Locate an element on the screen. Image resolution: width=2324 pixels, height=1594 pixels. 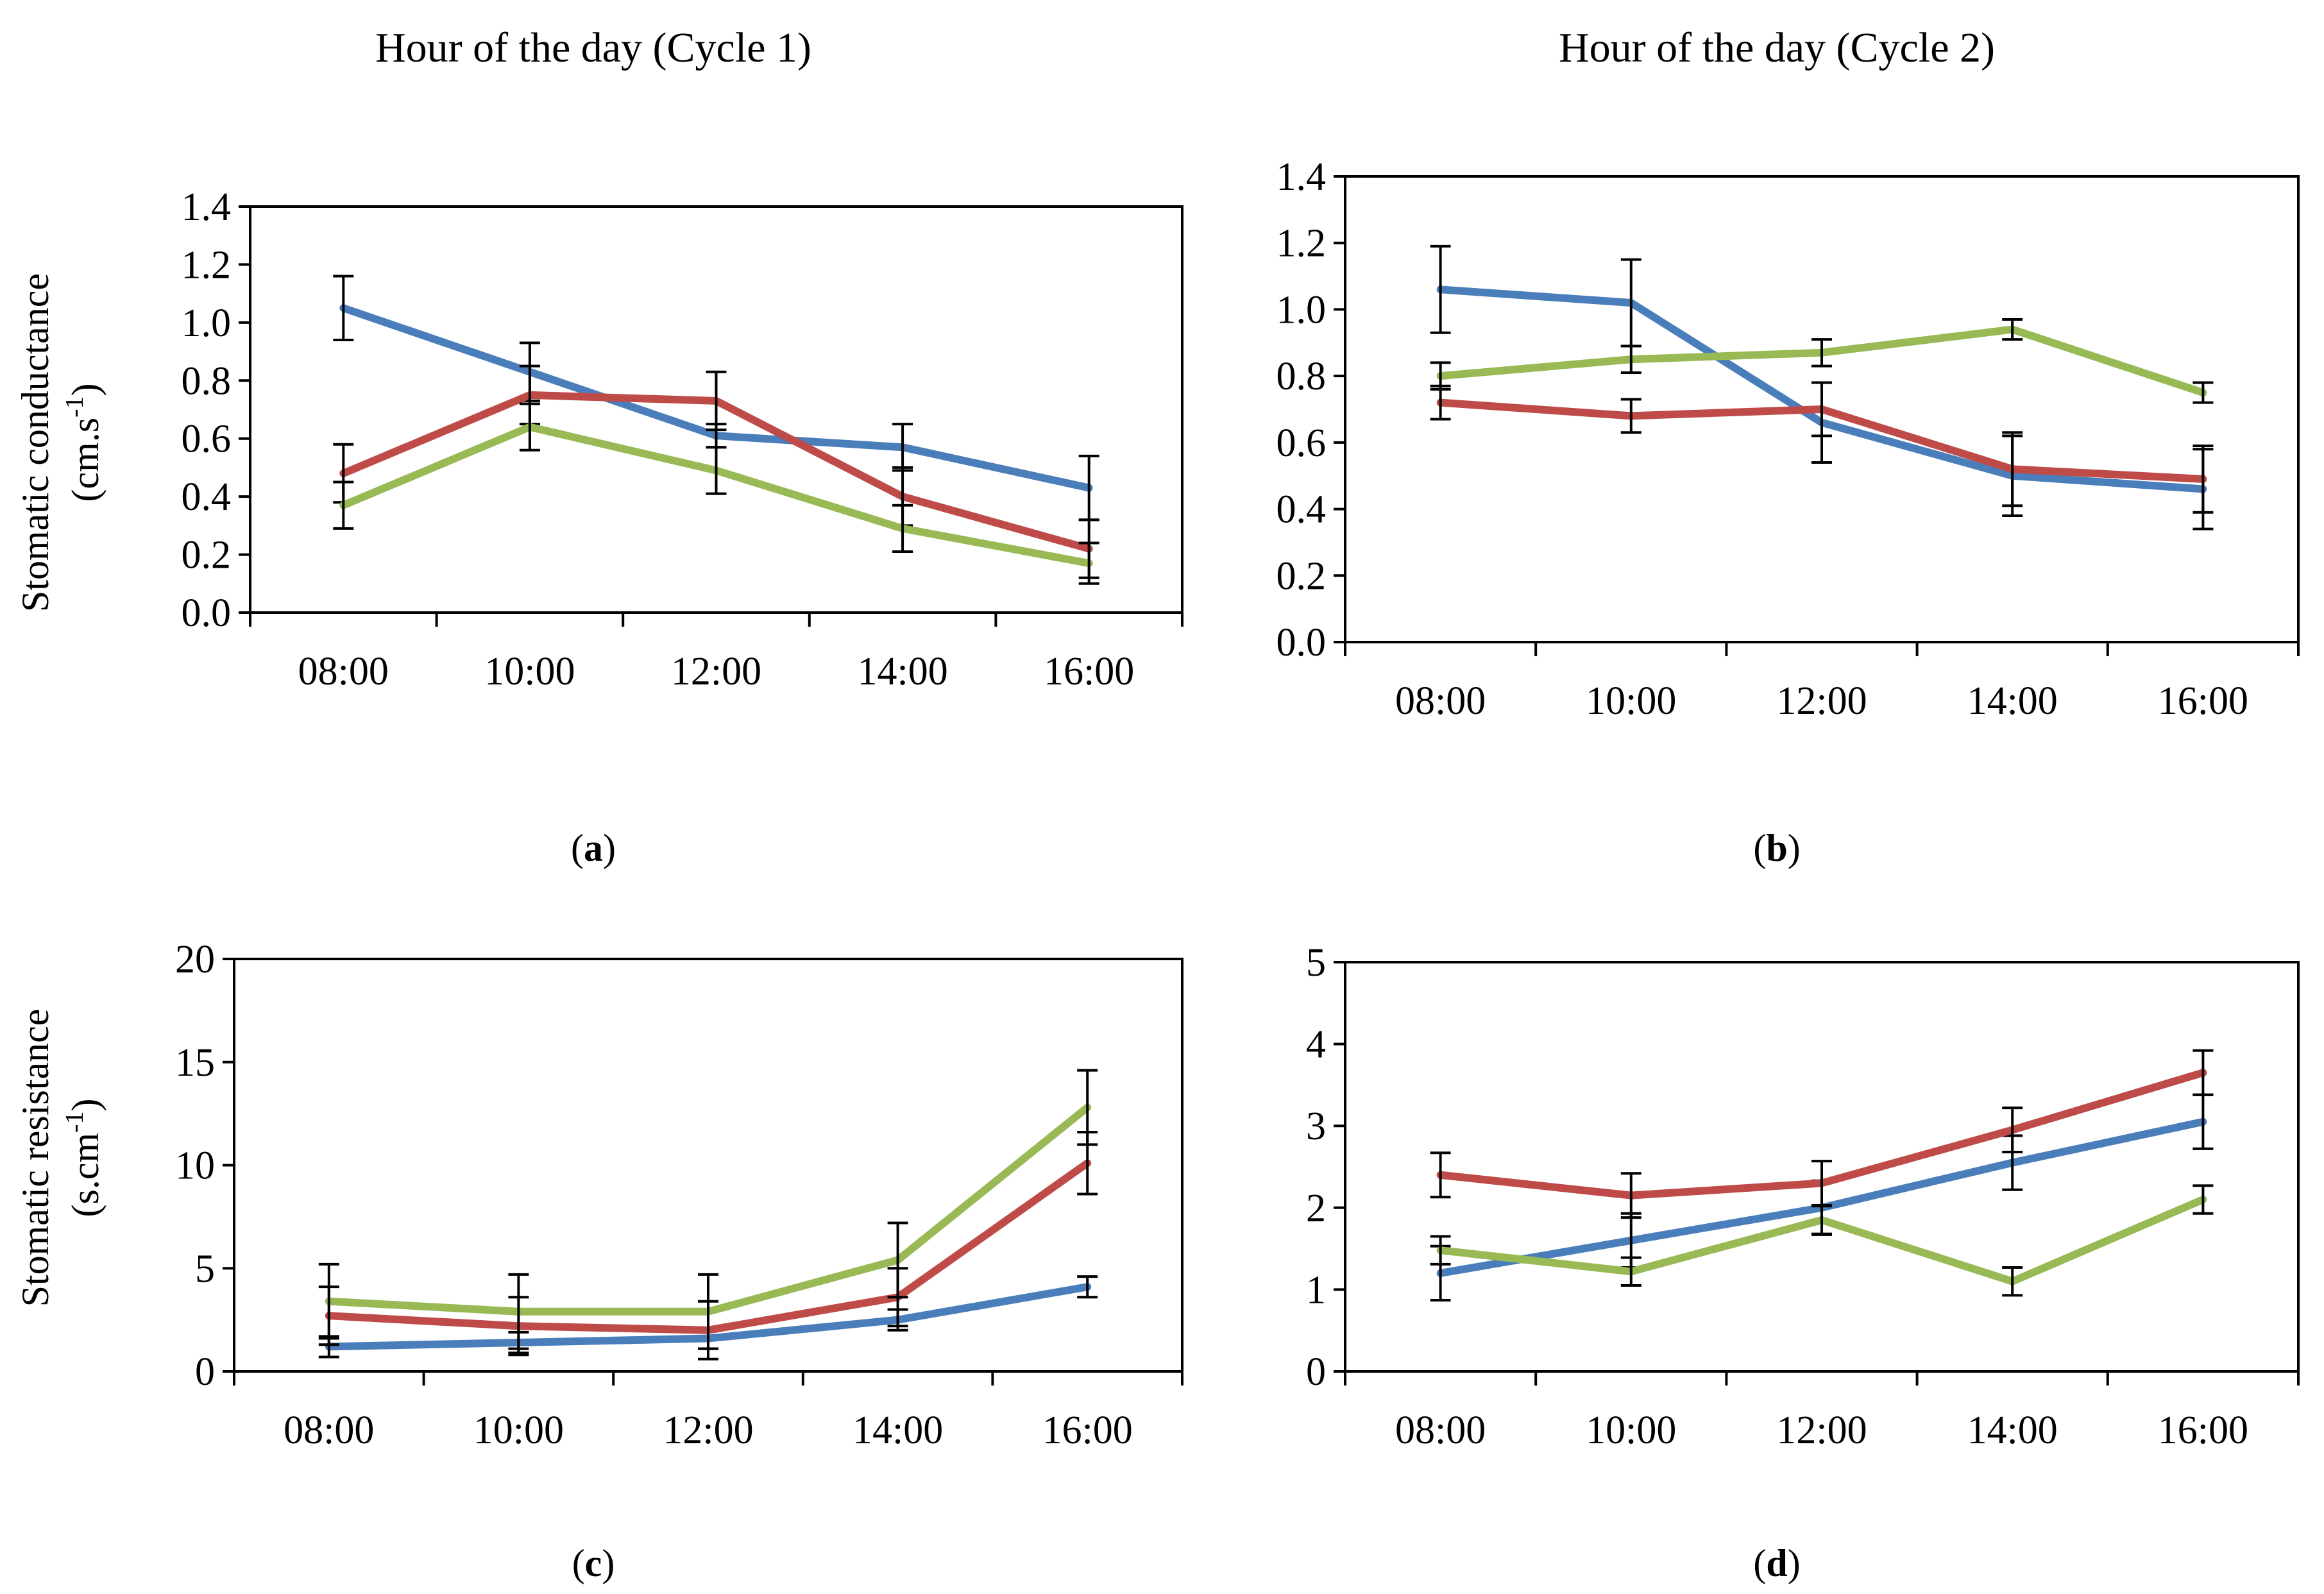
panel-label: (c) is located at coordinates (593, 1563).